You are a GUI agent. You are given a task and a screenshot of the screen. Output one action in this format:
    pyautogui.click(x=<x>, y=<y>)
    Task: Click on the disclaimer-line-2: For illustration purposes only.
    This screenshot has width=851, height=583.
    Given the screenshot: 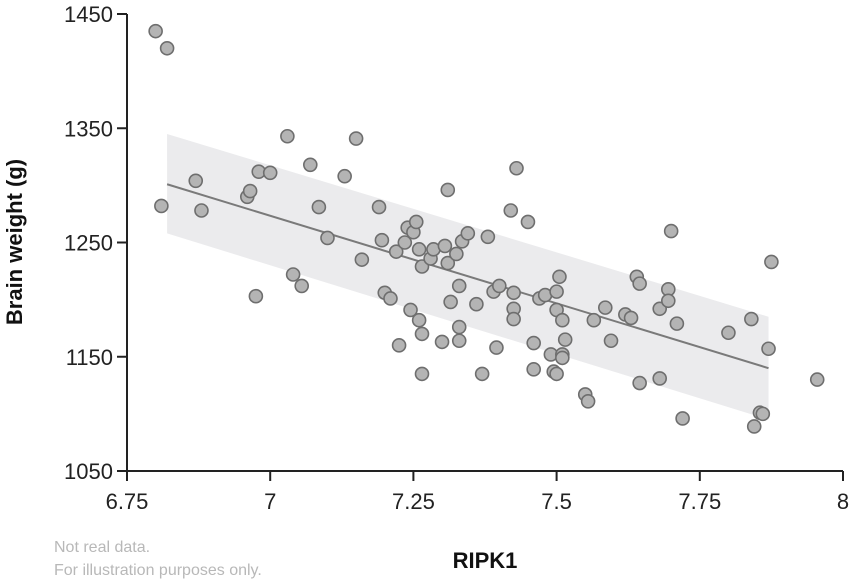 What is the action you would take?
    pyautogui.click(x=158, y=570)
    